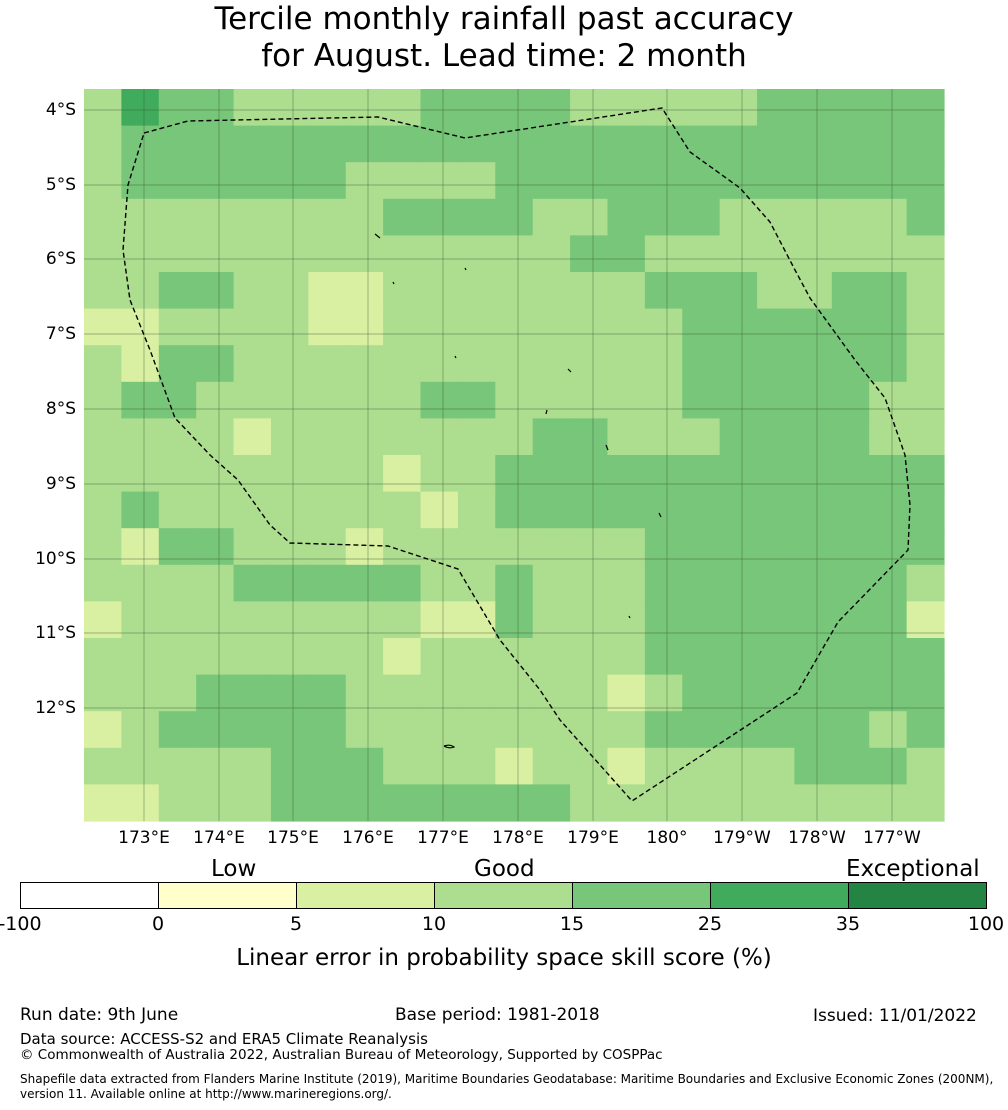  What do you see at coordinates (913, 869) in the screenshot?
I see `legend-category-exceptional: Exceptional` at bounding box center [913, 869].